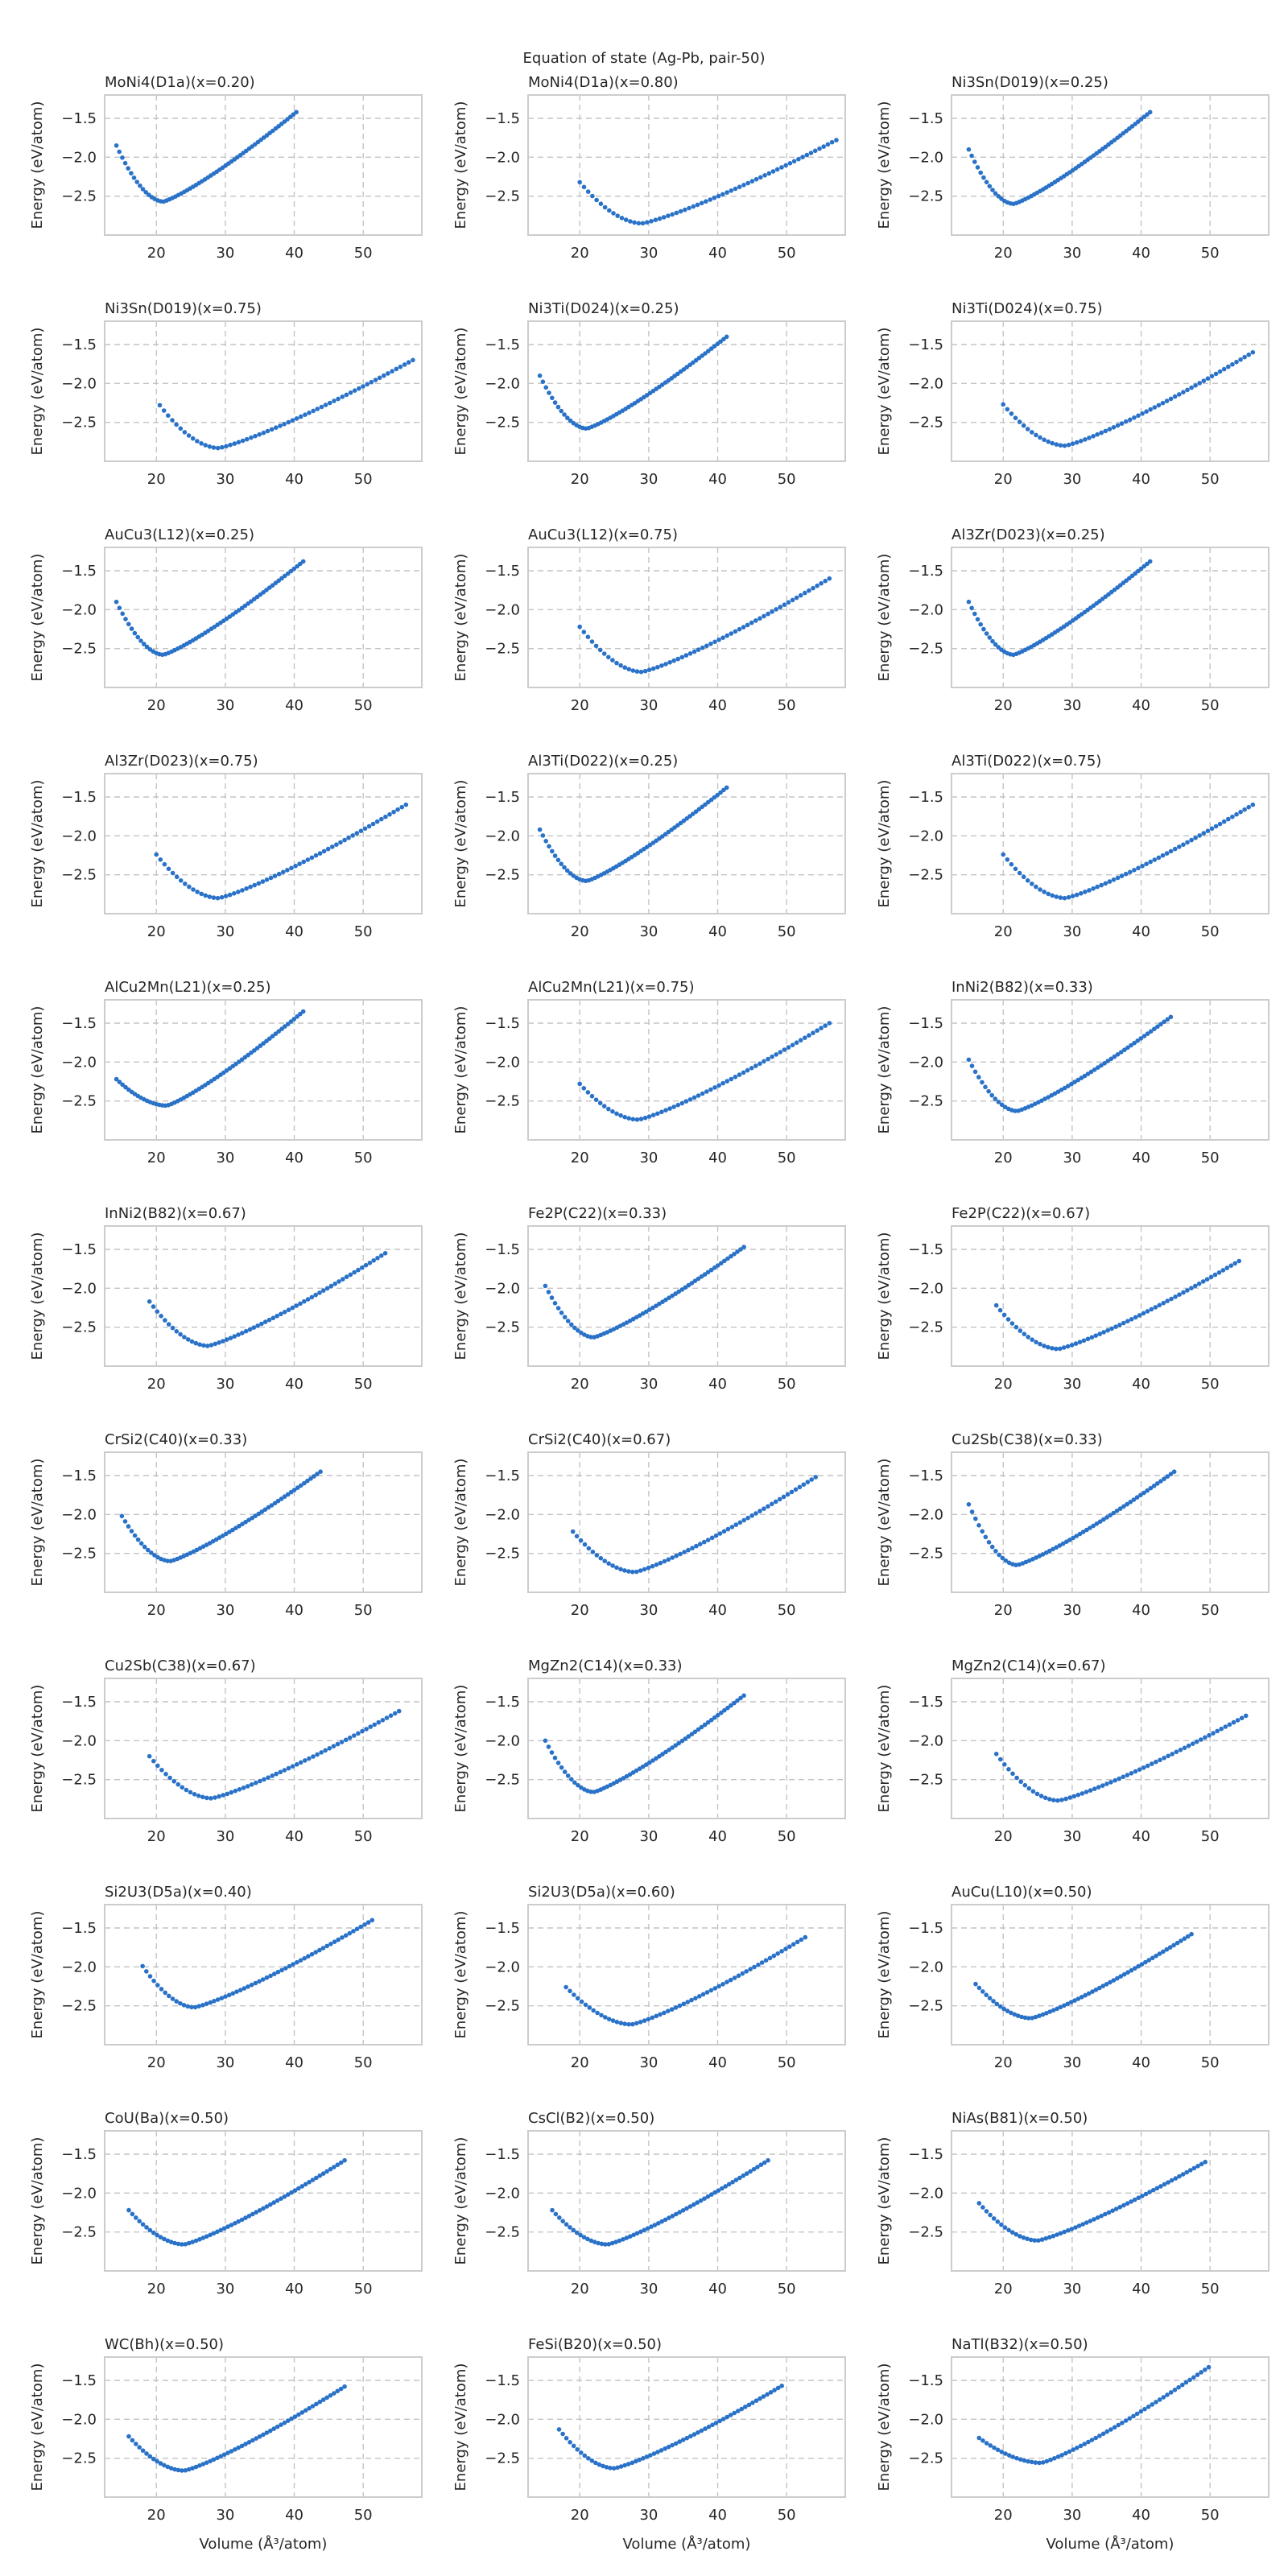 The image size is (1288, 2576). What do you see at coordinates (188, 987) in the screenshot?
I see `subplot-title: AlCu2Mn(L21)(x=0.25)` at bounding box center [188, 987].